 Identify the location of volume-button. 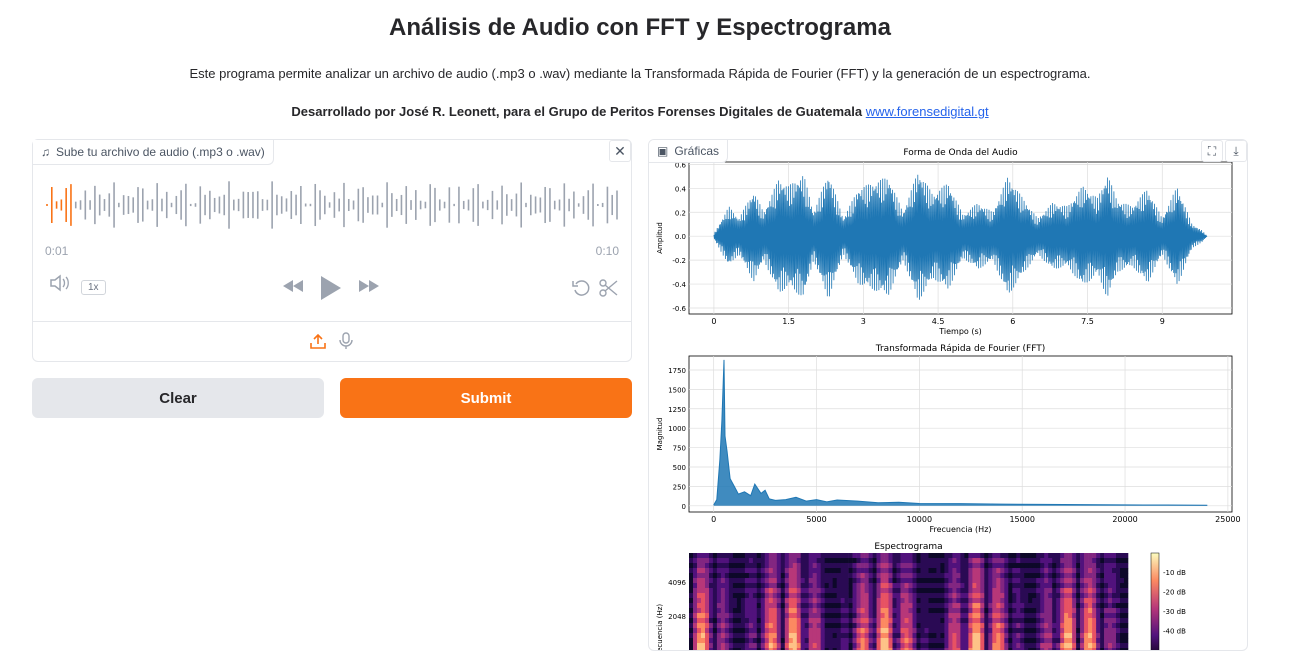
(60, 283).